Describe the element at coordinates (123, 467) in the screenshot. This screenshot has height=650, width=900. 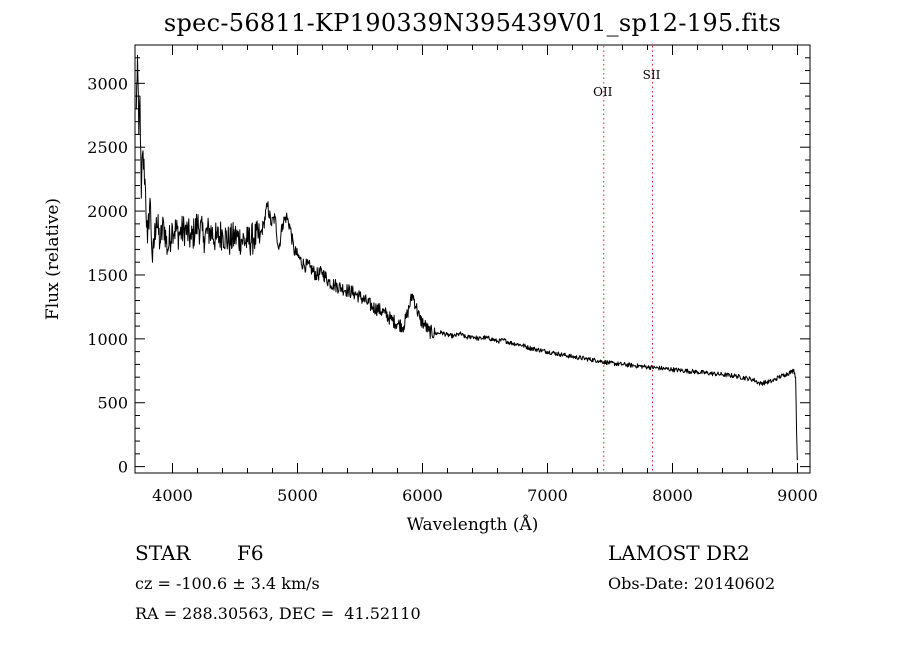
I see `y-tick-label: 0` at that location.